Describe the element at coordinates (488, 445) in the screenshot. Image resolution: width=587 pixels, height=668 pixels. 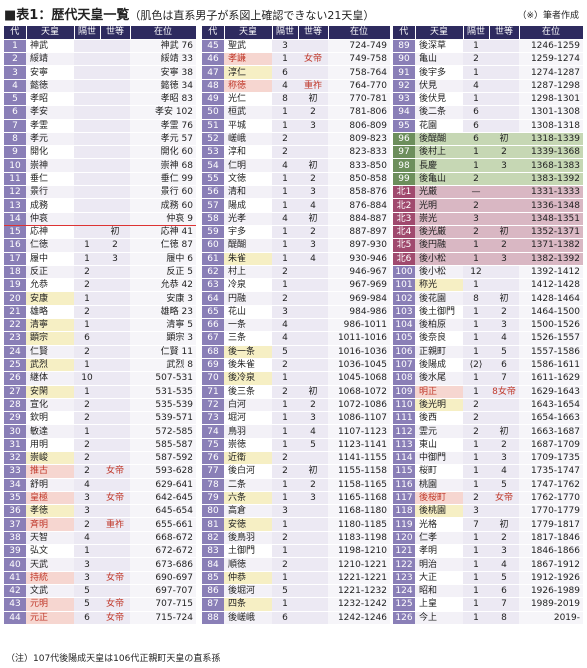
I see `table-row: 113 東山 1 2 1687-1709` at that location.